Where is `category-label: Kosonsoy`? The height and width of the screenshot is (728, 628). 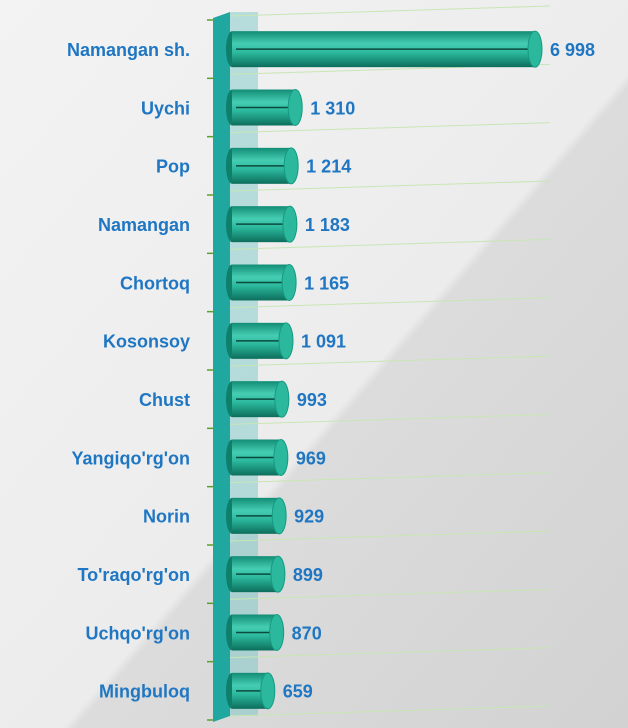 category-label: Kosonsoy is located at coordinates (146, 342).